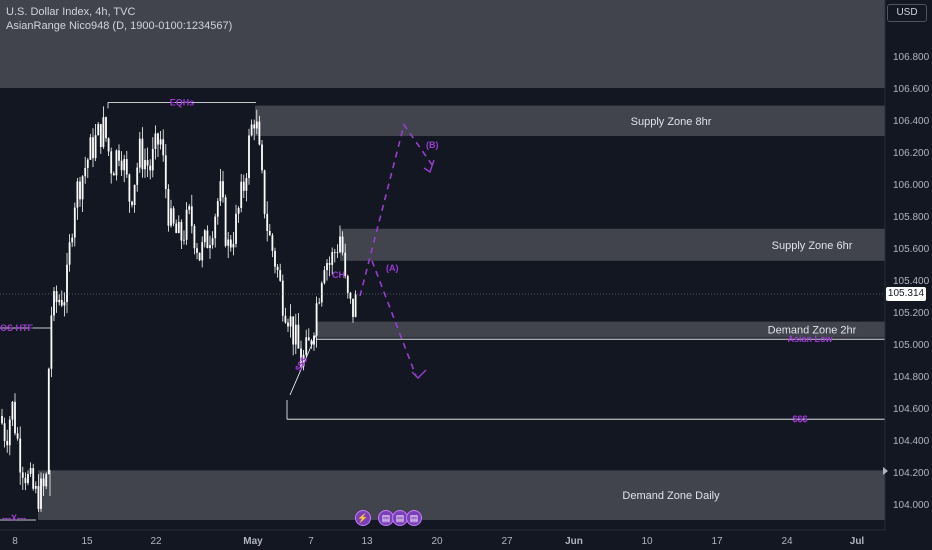 Image resolution: width=932 pixels, height=550 pixels. I want to click on asian-low-label: Asian Low, so click(810, 339).